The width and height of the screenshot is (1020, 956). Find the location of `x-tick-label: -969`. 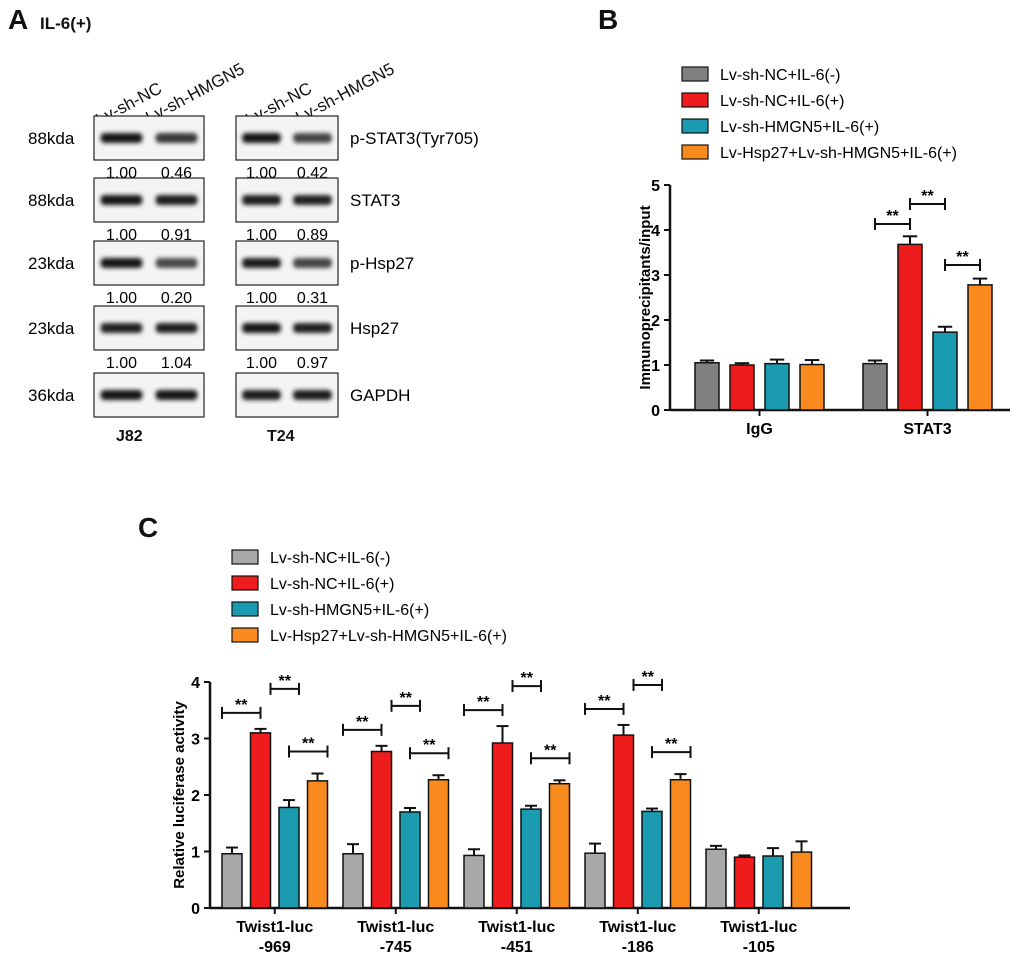

x-tick-label: -969 is located at coordinates (275, 946).